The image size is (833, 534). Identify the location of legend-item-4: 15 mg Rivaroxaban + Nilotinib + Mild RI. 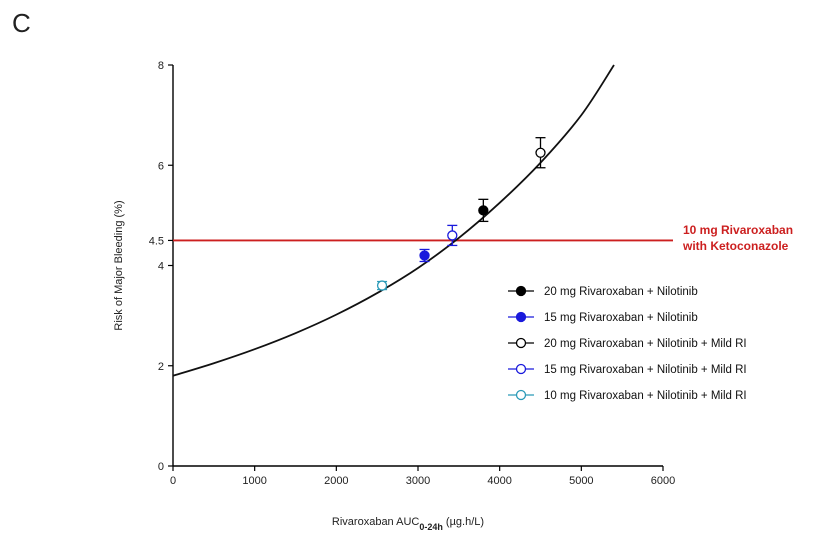
(627, 369).